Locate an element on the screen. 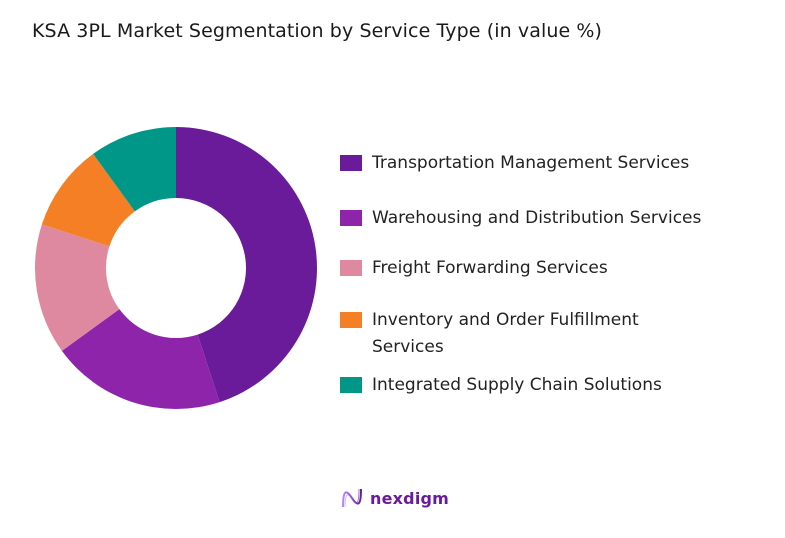 Image resolution: width=785 pixels, height=538 pixels. nexdigm-logo: nexdigm is located at coordinates (394, 498).